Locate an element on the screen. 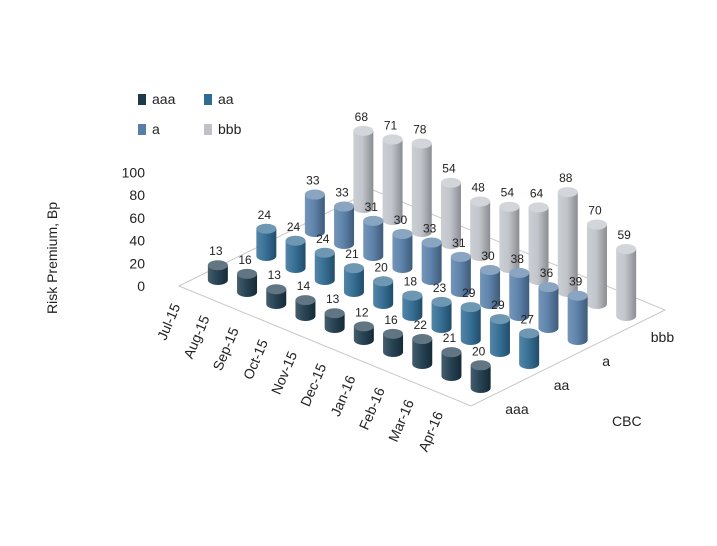 This screenshot has height=546, width=717. x-tick-label: Nov-15 is located at coordinates (284, 373).